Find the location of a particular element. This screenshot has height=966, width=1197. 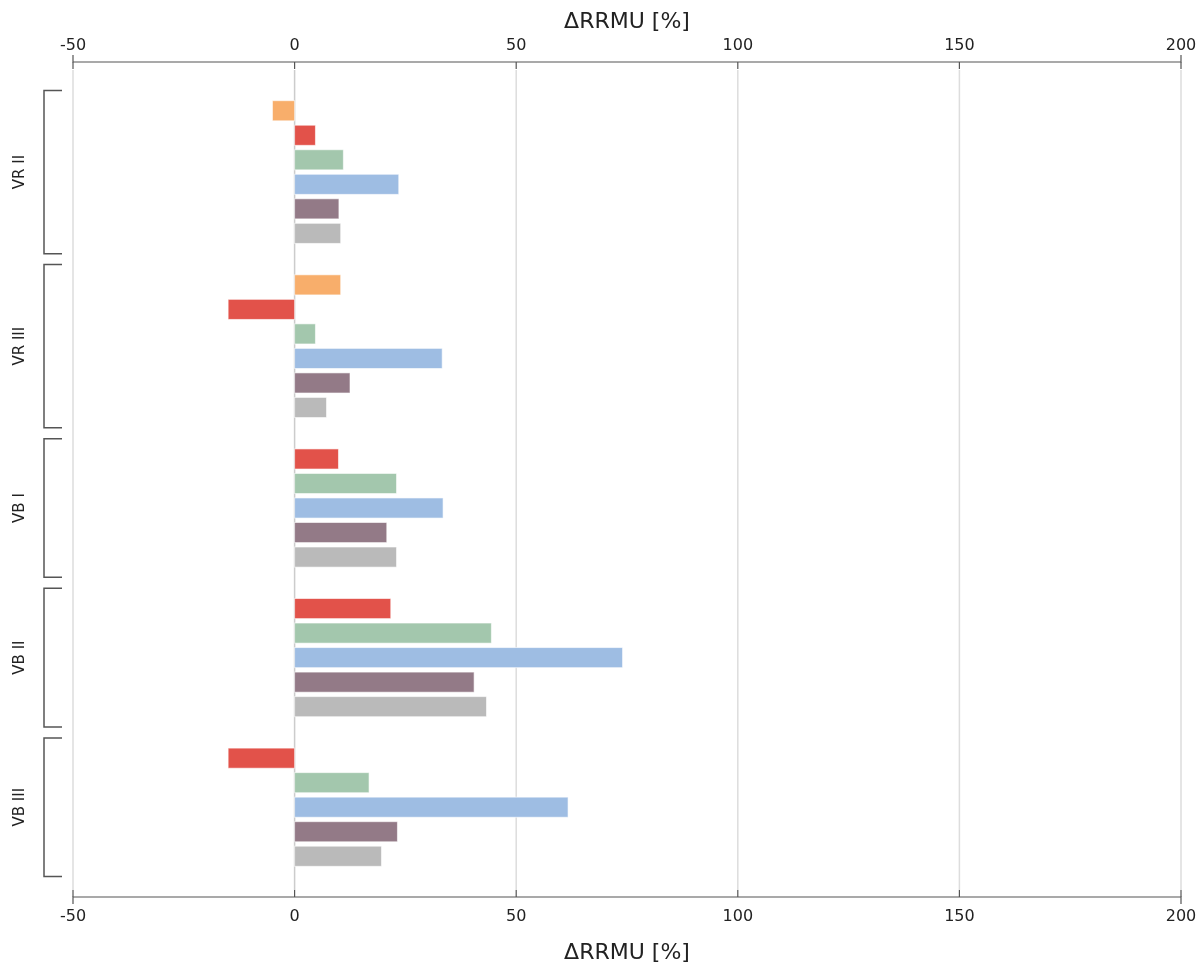

x2-tick-label: 100 is located at coordinates (738, 44).